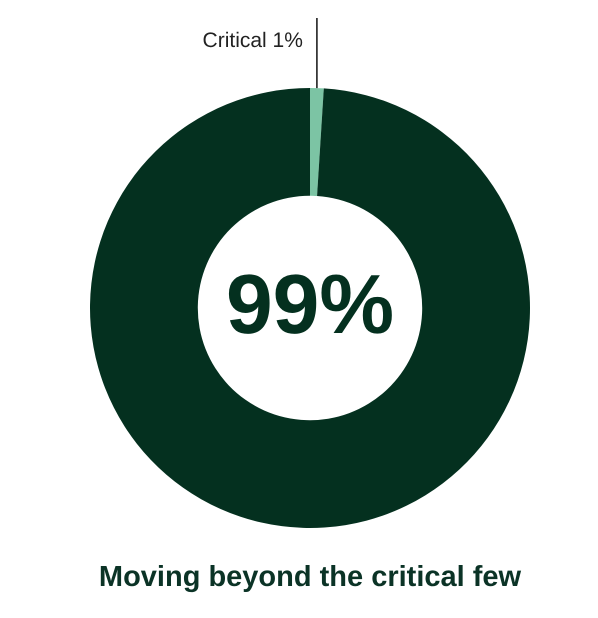 The width and height of the screenshot is (598, 618). I want to click on slice-label: Critical 1%, so click(252, 40).